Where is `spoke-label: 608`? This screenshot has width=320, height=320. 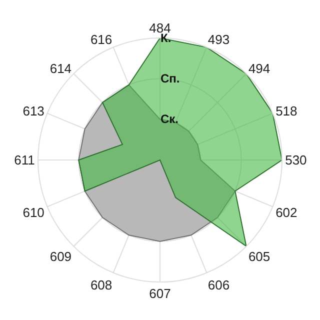 spoke-label: 608 is located at coordinates (101, 284).